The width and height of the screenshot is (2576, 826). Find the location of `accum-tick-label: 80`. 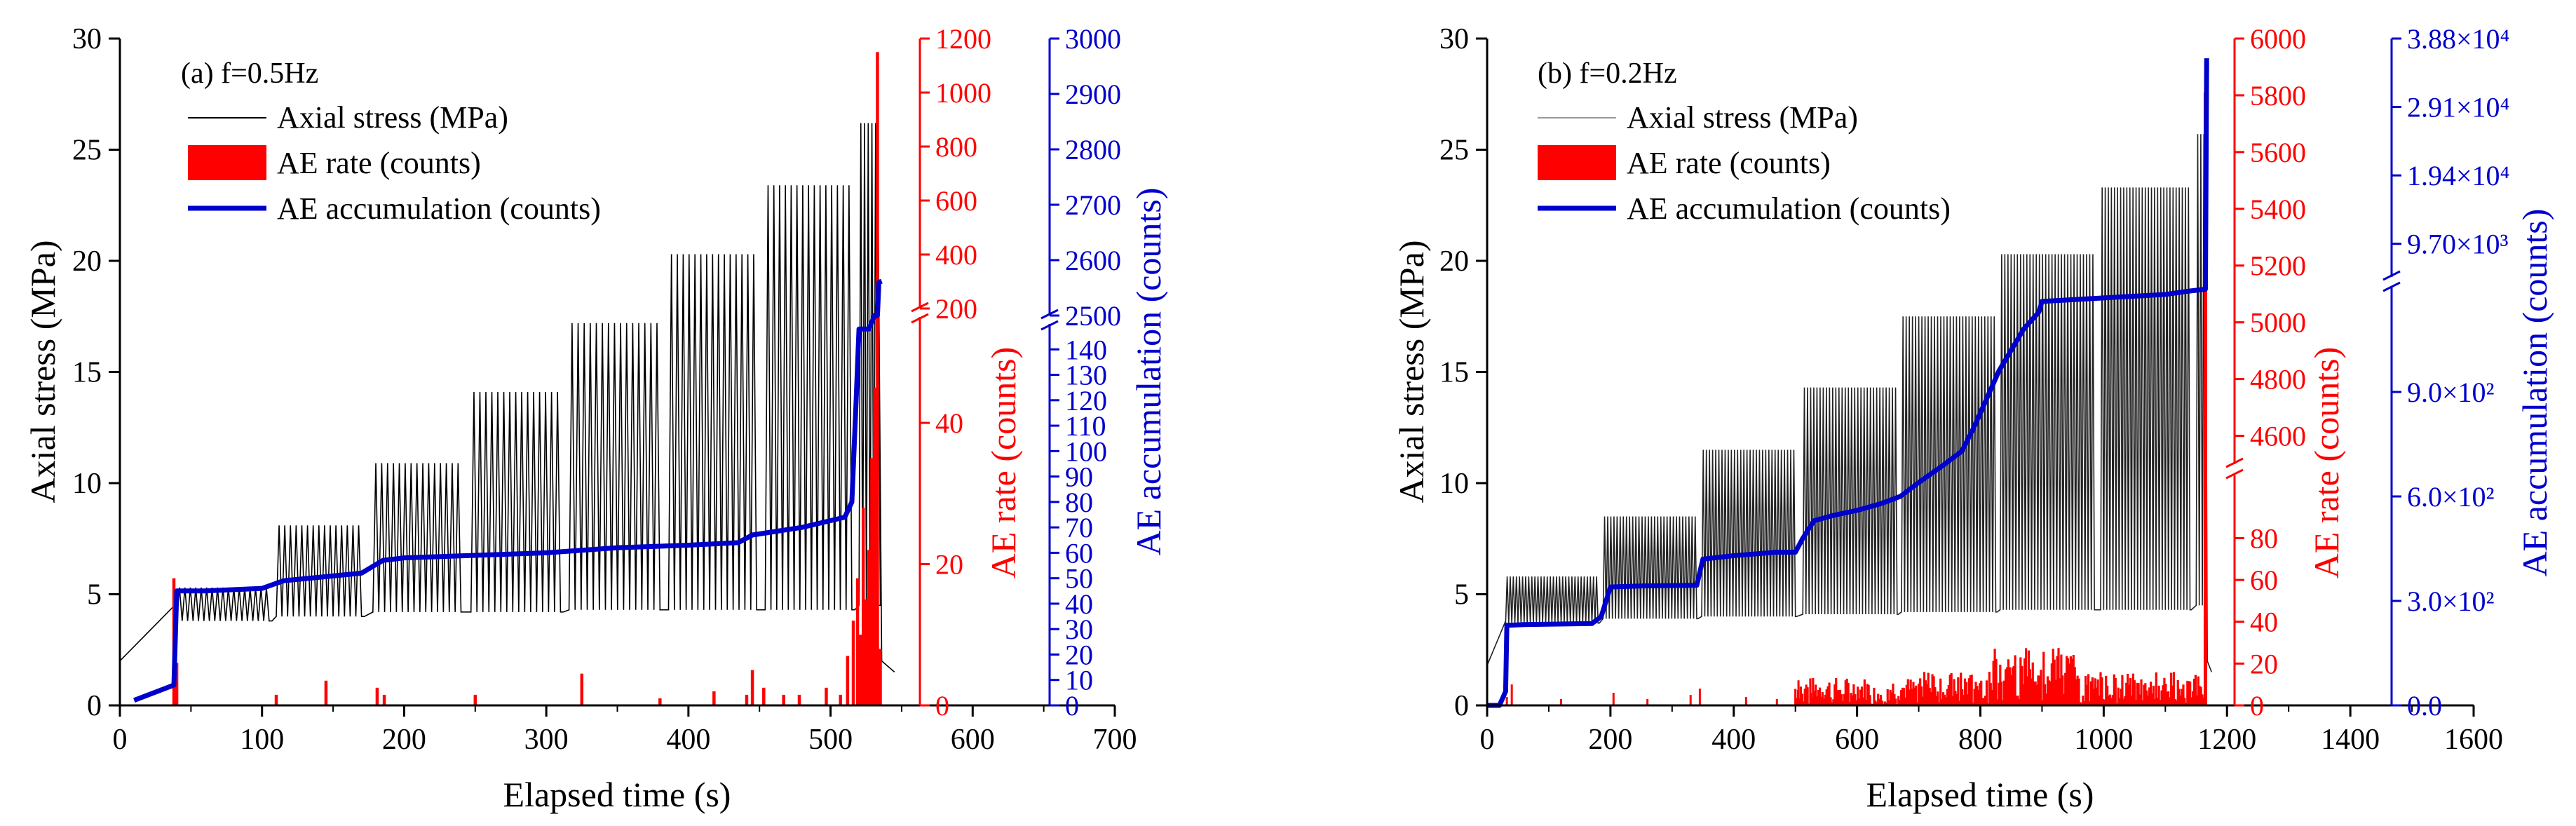

accum-tick-label: 80 is located at coordinates (1079, 502).